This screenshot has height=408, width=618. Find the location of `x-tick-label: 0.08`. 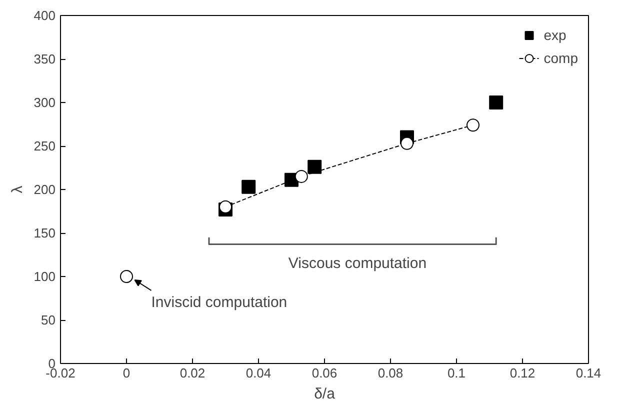

x-tick-label: 0.08 is located at coordinates (391, 373).